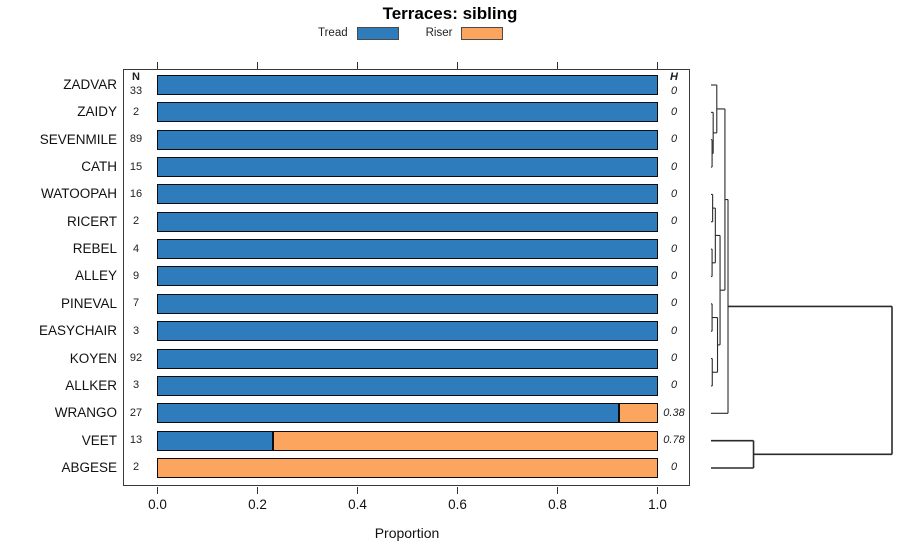  What do you see at coordinates (95, 276) in the screenshot?
I see `row-label: ALLEY` at bounding box center [95, 276].